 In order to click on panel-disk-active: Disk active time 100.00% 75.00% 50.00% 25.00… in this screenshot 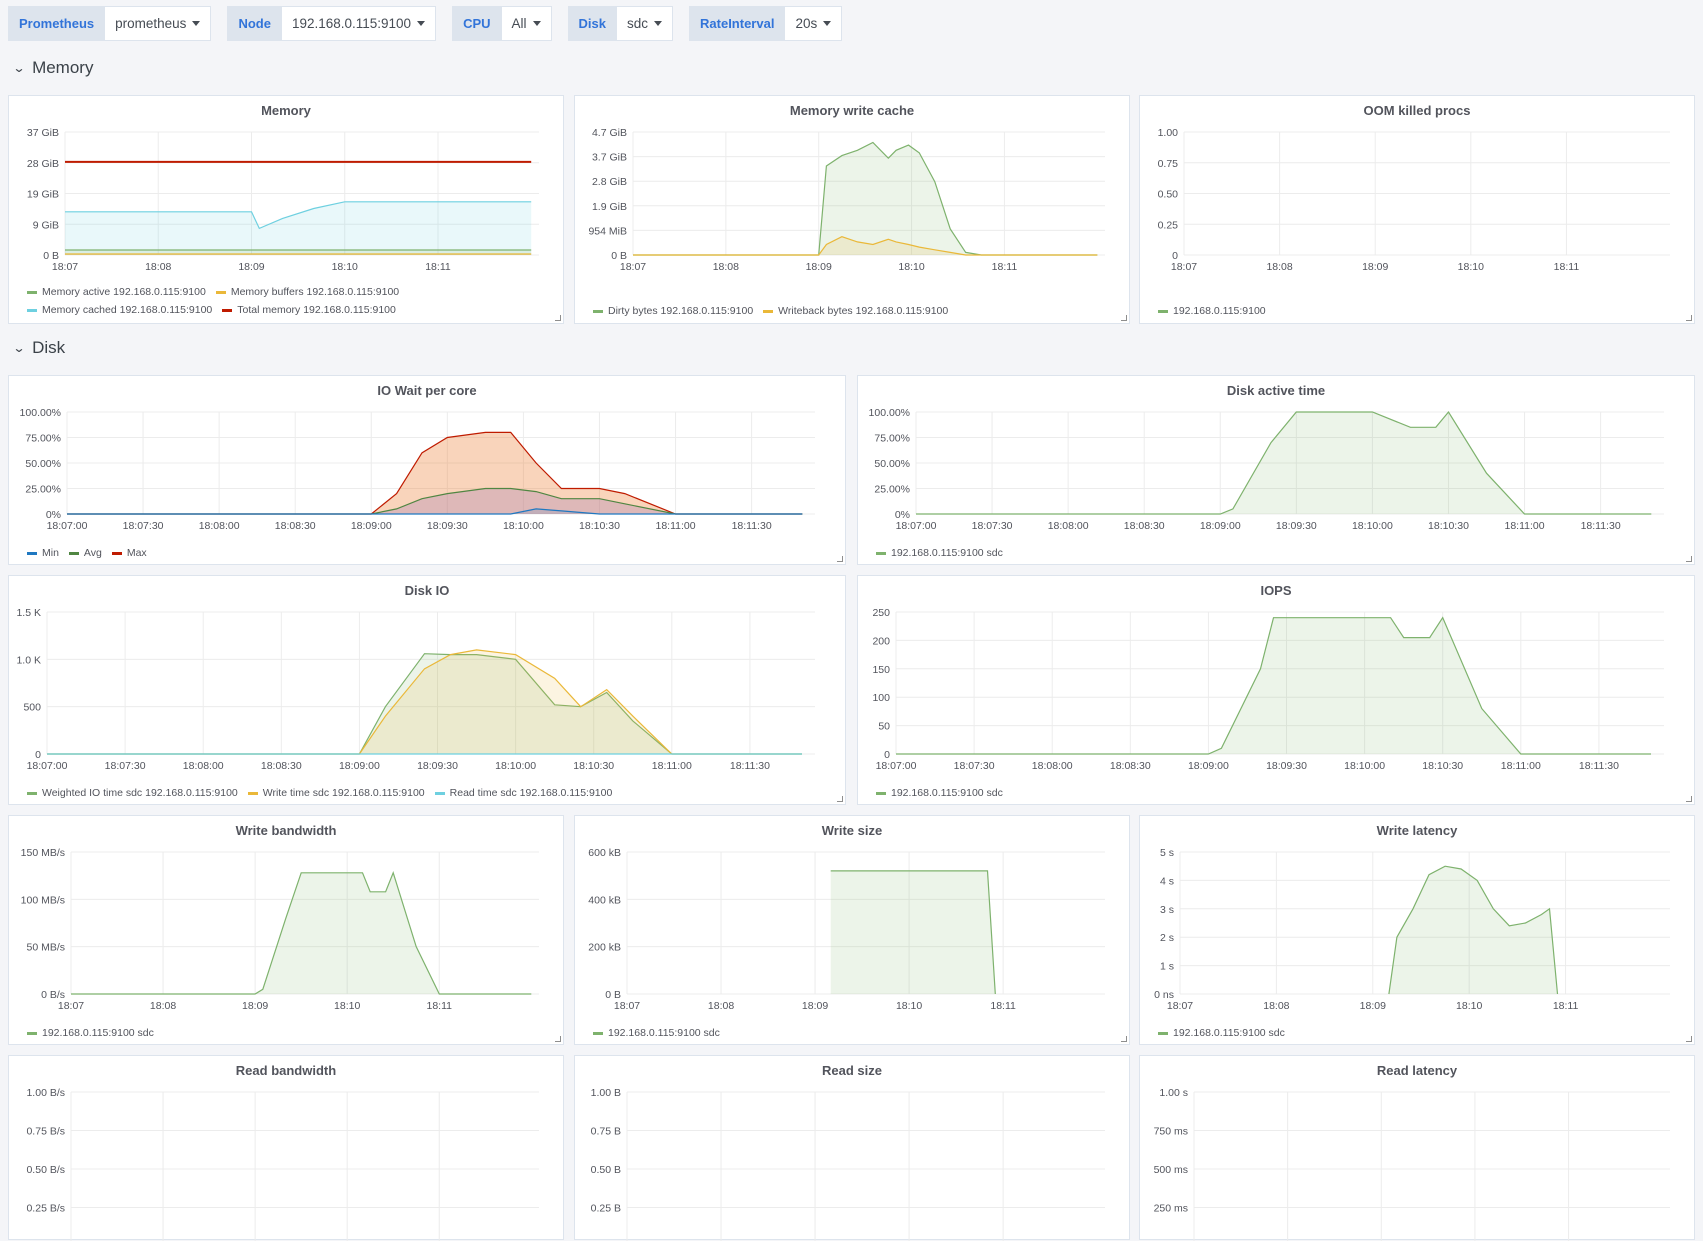, I will do `click(1276, 470)`.